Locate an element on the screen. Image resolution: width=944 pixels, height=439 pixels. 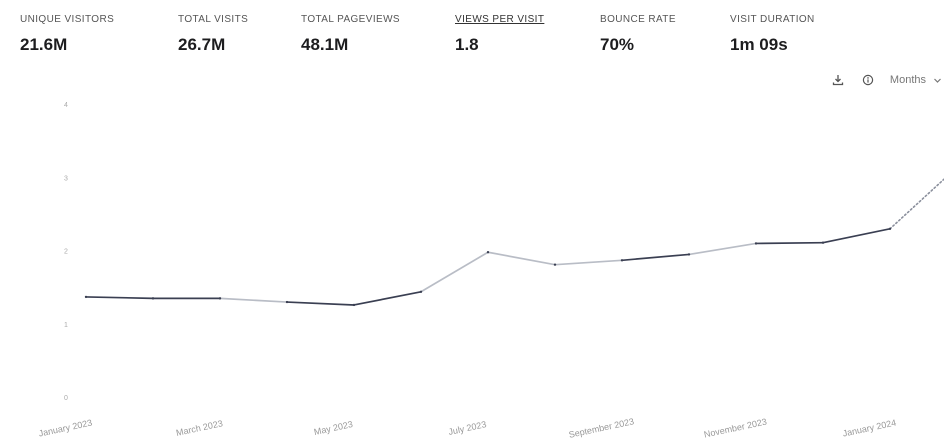
download-icon is located at coordinates (838, 80).